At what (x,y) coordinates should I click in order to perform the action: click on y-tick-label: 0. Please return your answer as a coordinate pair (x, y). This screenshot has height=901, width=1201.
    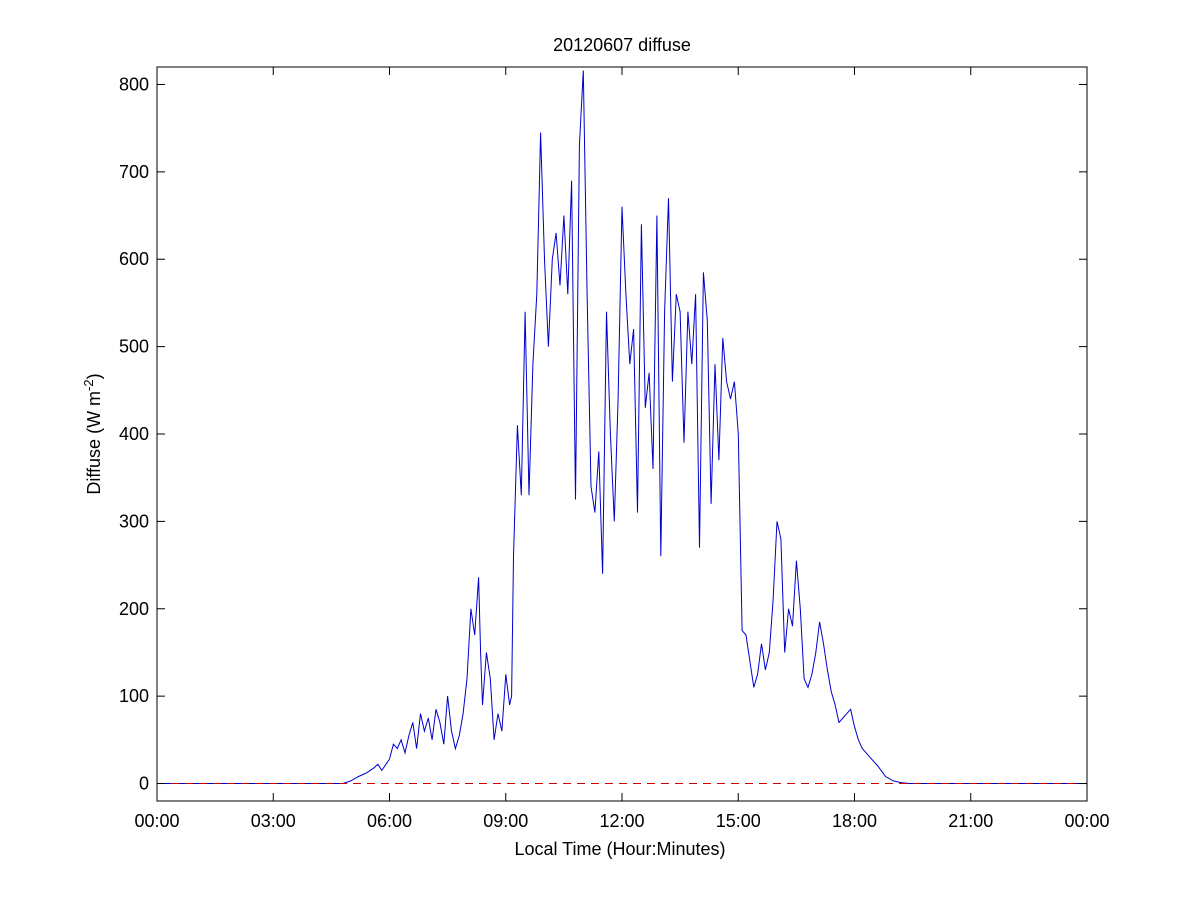
    Looking at the image, I should click on (144, 784).